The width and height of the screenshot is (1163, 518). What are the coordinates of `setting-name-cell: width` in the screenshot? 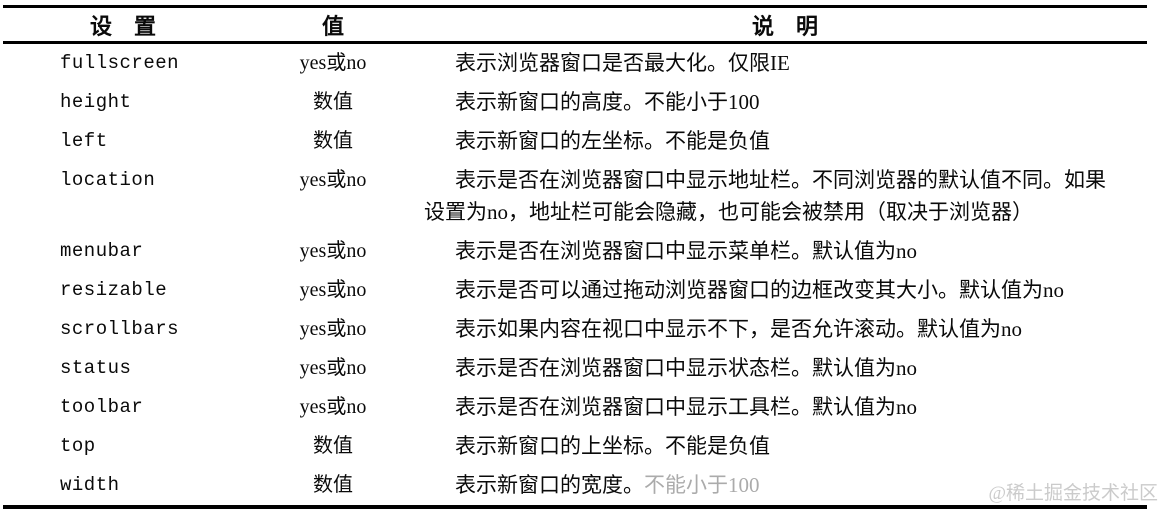 It's located at (90, 485).